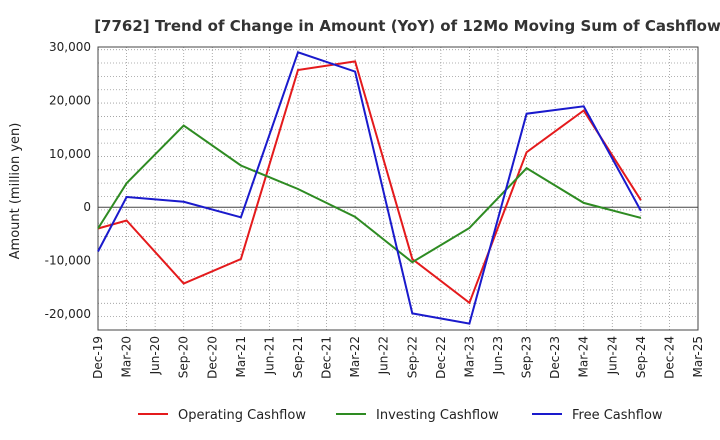  I want to click on y-tick-label: 10,000, so click(70, 154).